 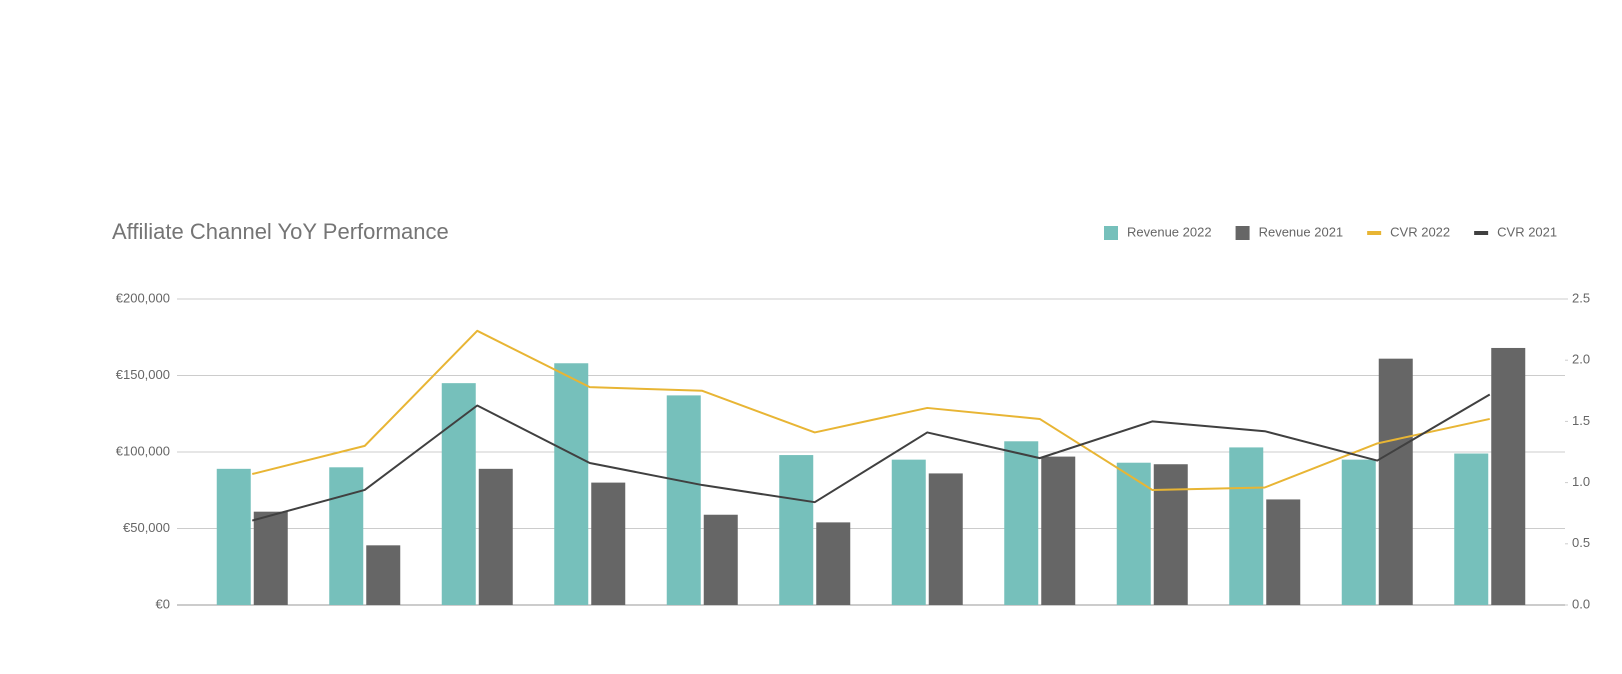 I want to click on chart-title: Affiliate Channel YoY Performance, so click(x=280, y=231).